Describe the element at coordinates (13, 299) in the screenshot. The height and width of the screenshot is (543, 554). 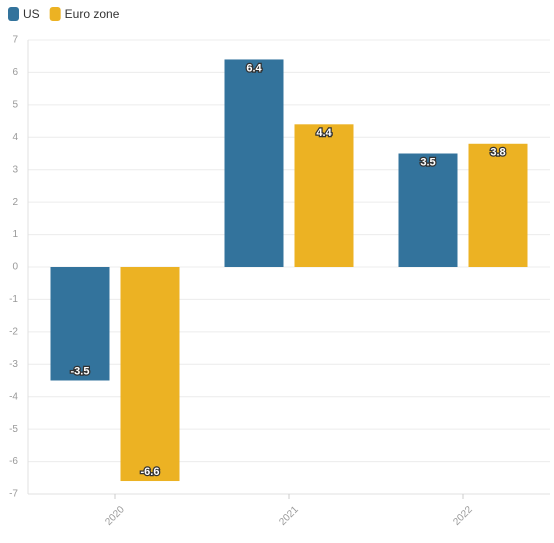
I see `y-tick-label: -1` at that location.